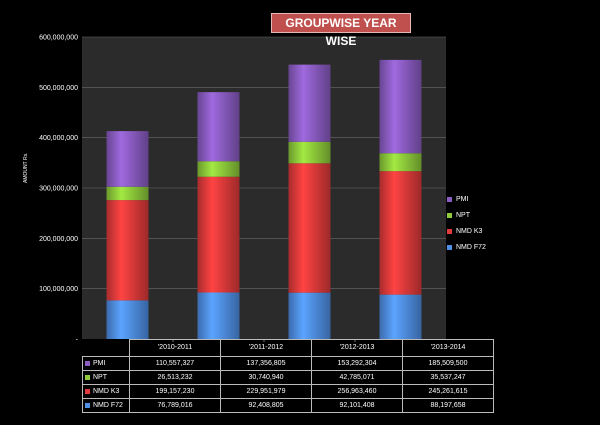 The width and height of the screenshot is (600, 425). Describe the element at coordinates (463, 215) in the screenshot. I see `legend-label: NPT` at that location.